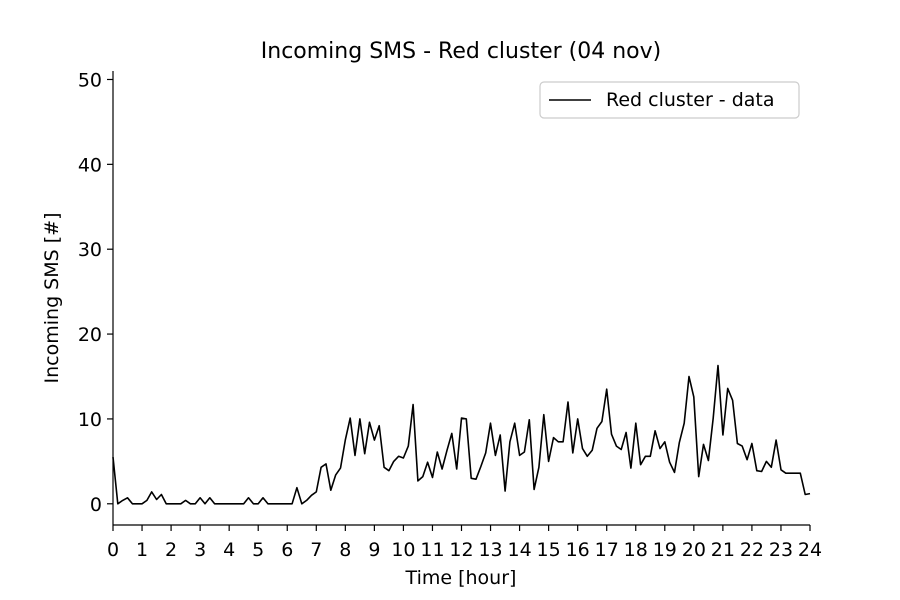 This screenshot has width=900, height=600. I want to click on y-tick-label: 30, so click(90, 250).